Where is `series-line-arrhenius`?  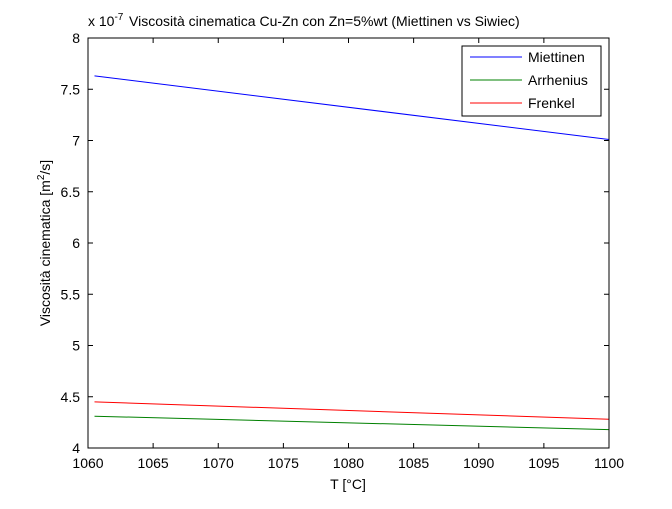
series-line-arrhenius is located at coordinates (352, 423).